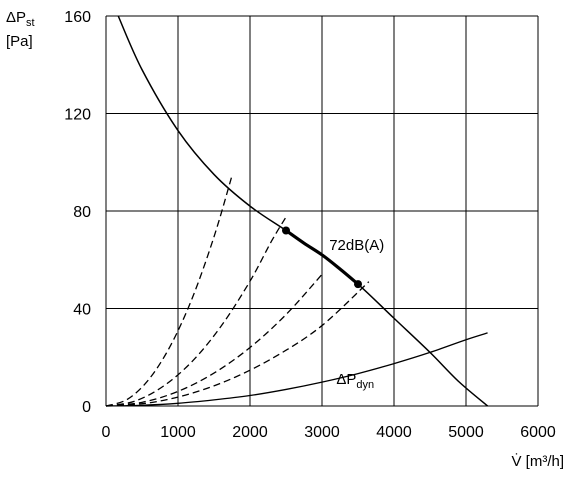 This screenshot has height=477, width=570. Describe the element at coordinates (466, 432) in the screenshot. I see `x-tick-label: 5000` at that location.